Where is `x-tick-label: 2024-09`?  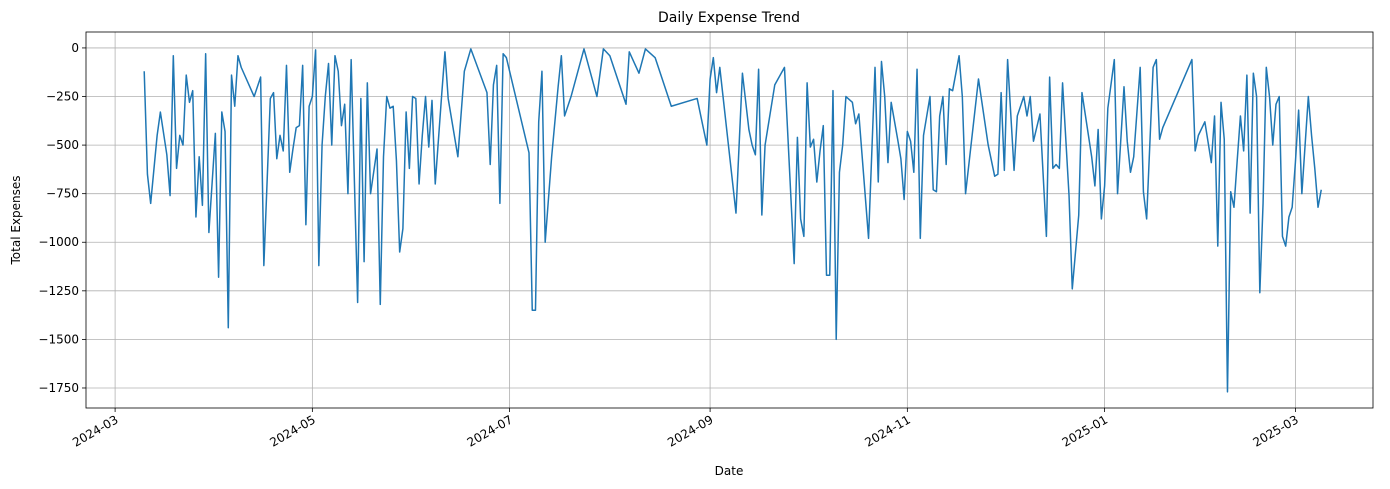 x-tick-label: 2024-09 is located at coordinates (690, 430).